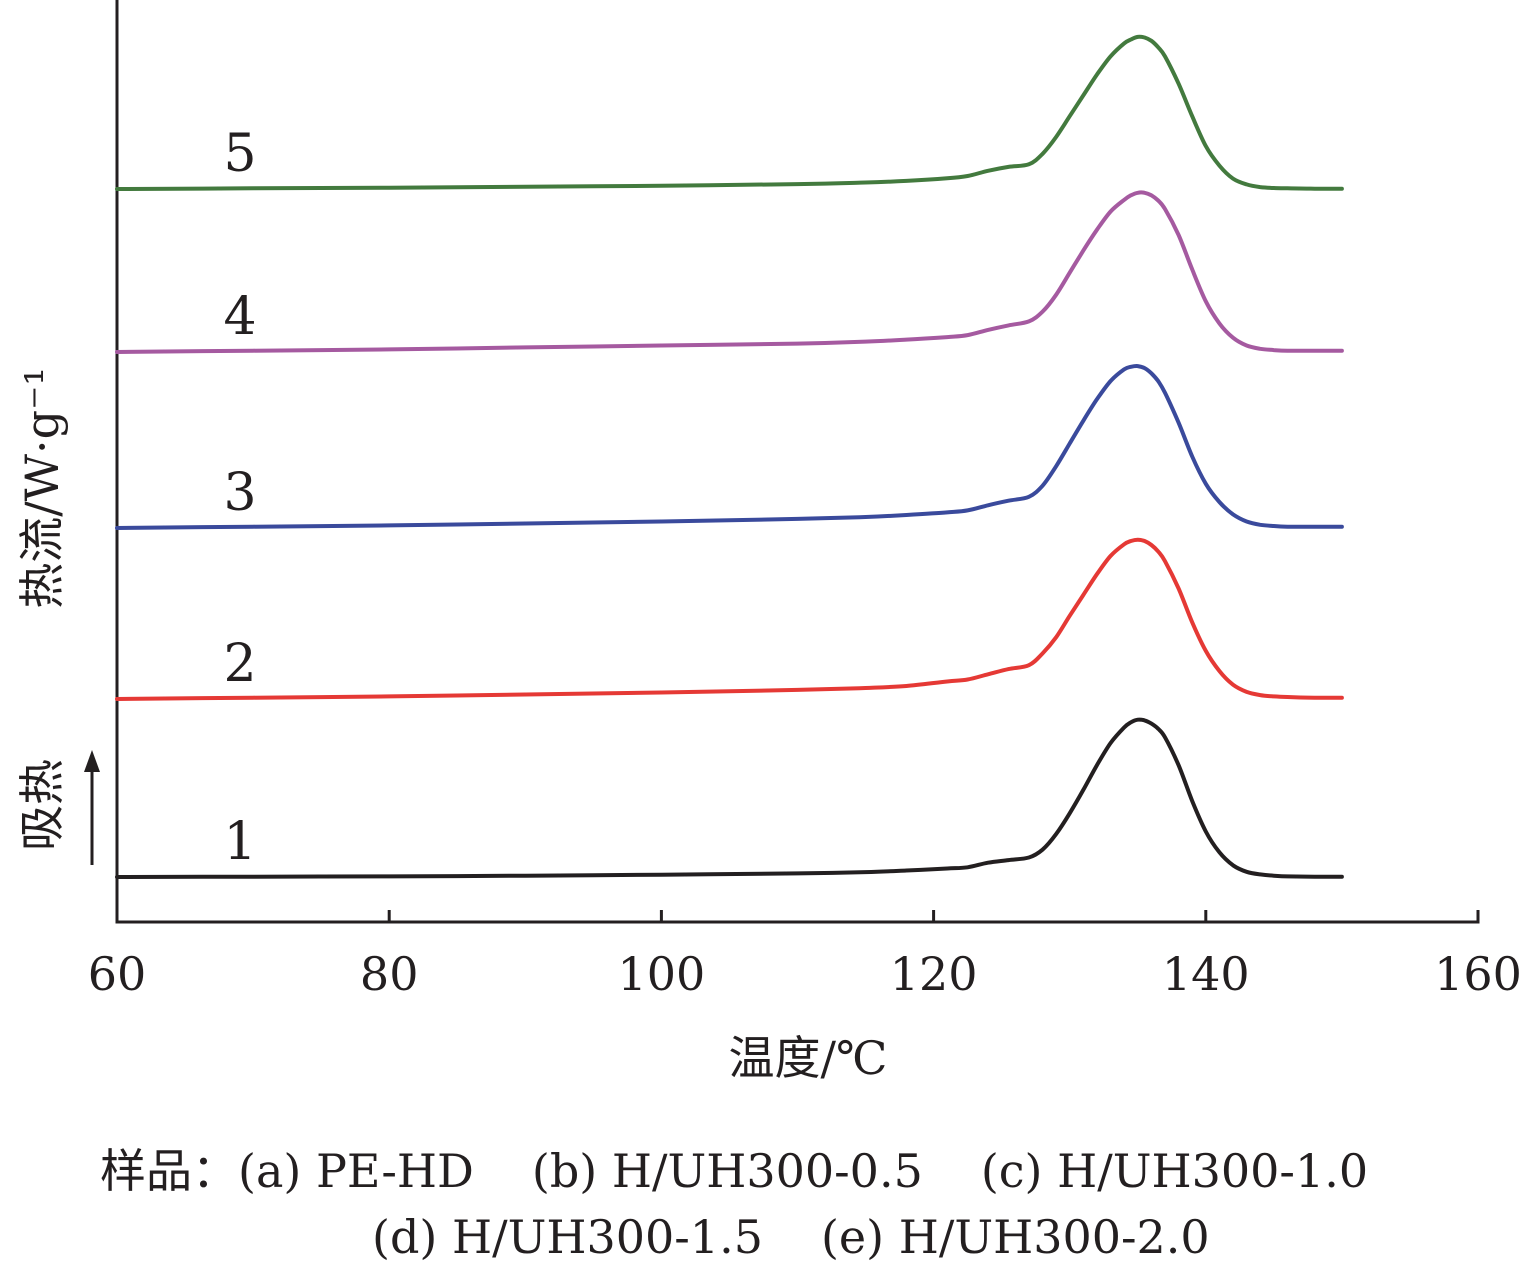  What do you see at coordinates (92, 807) in the screenshot?
I see `endotherm-arrow-icon` at bounding box center [92, 807].